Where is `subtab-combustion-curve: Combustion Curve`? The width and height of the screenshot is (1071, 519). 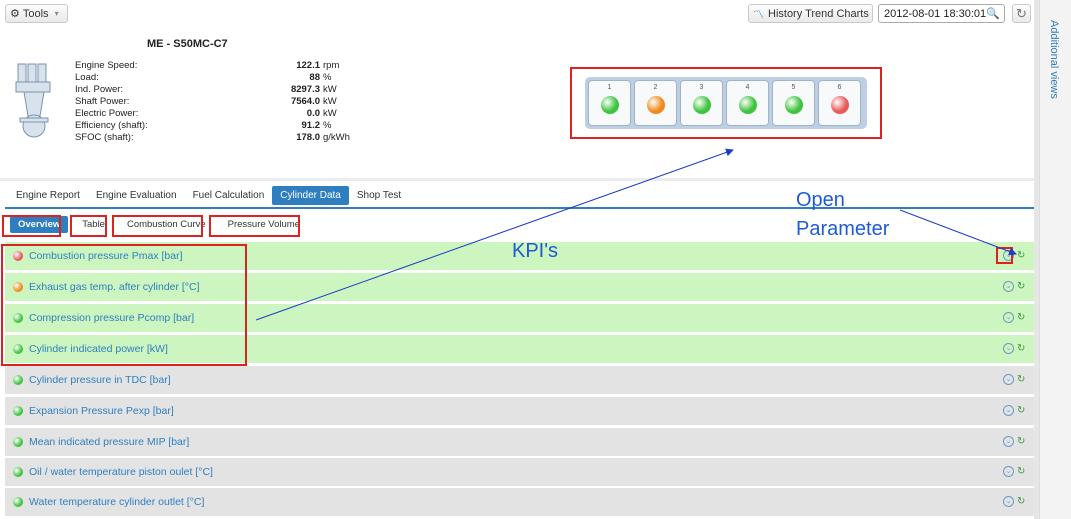
subtab-combustion-curve: Combustion Curve is located at coordinates (166, 224).